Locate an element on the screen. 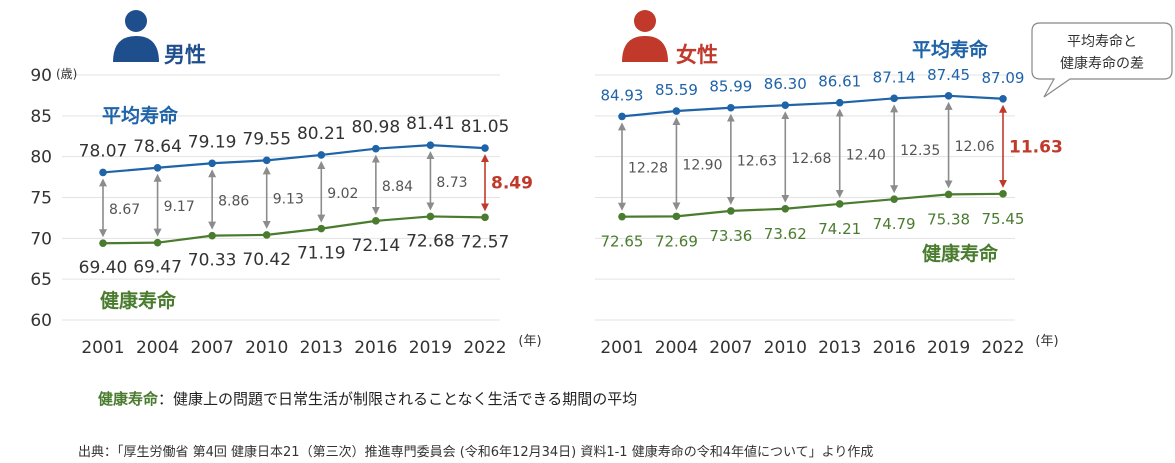  difference-label: 8.49 is located at coordinates (512, 184).